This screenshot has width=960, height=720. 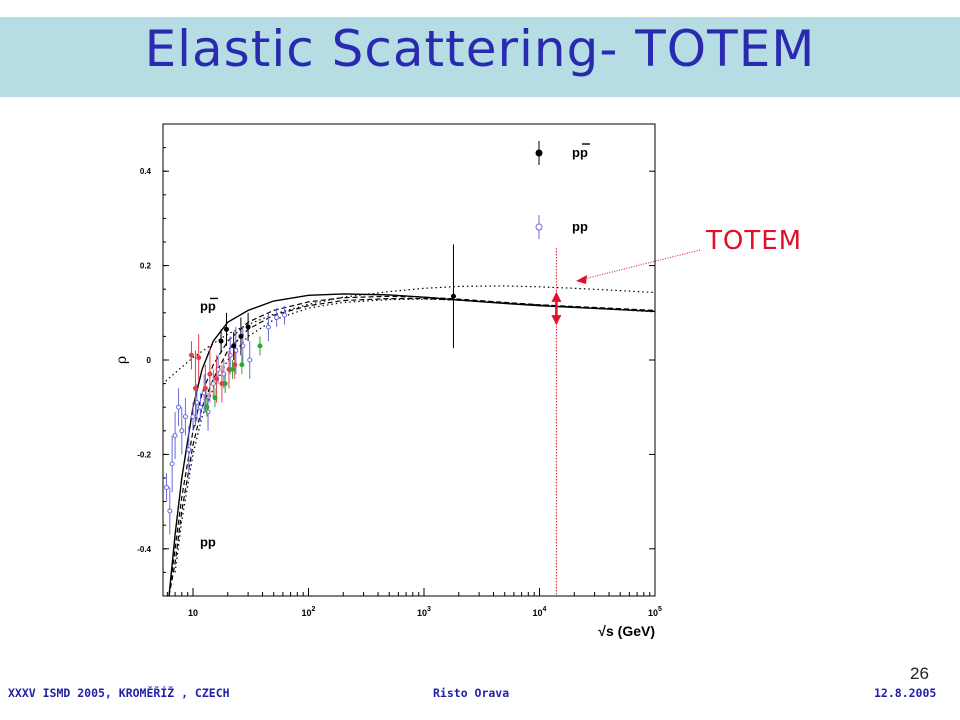 What do you see at coordinates (919, 673) in the screenshot?
I see `slide-number: 26` at bounding box center [919, 673].